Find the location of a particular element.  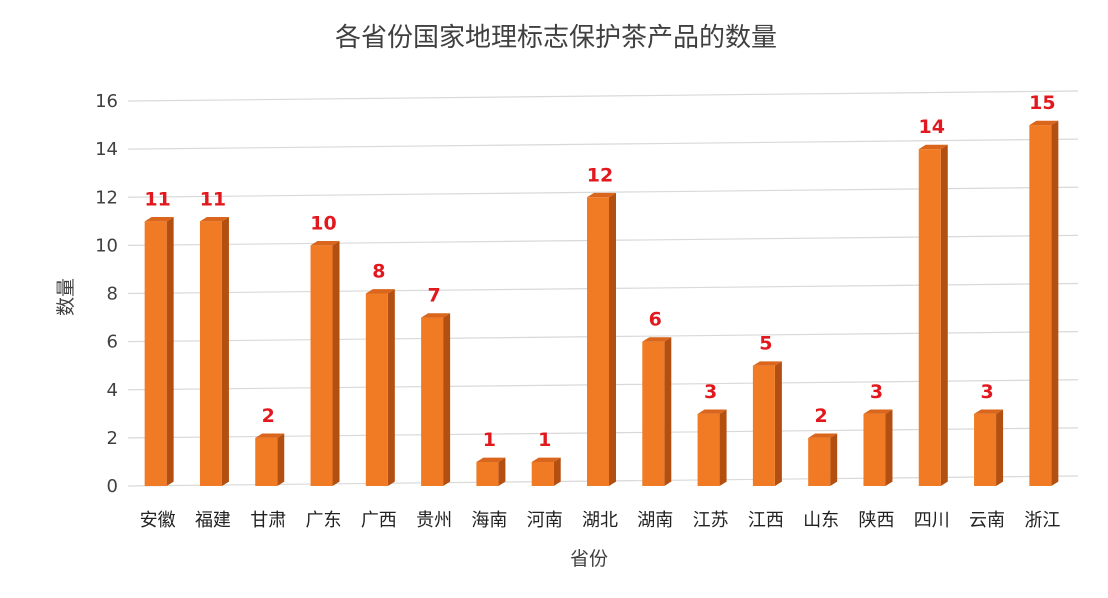

y-axis-ticks: 0 2 4 6 8 10 12 14 16 is located at coordinates (106, 294).